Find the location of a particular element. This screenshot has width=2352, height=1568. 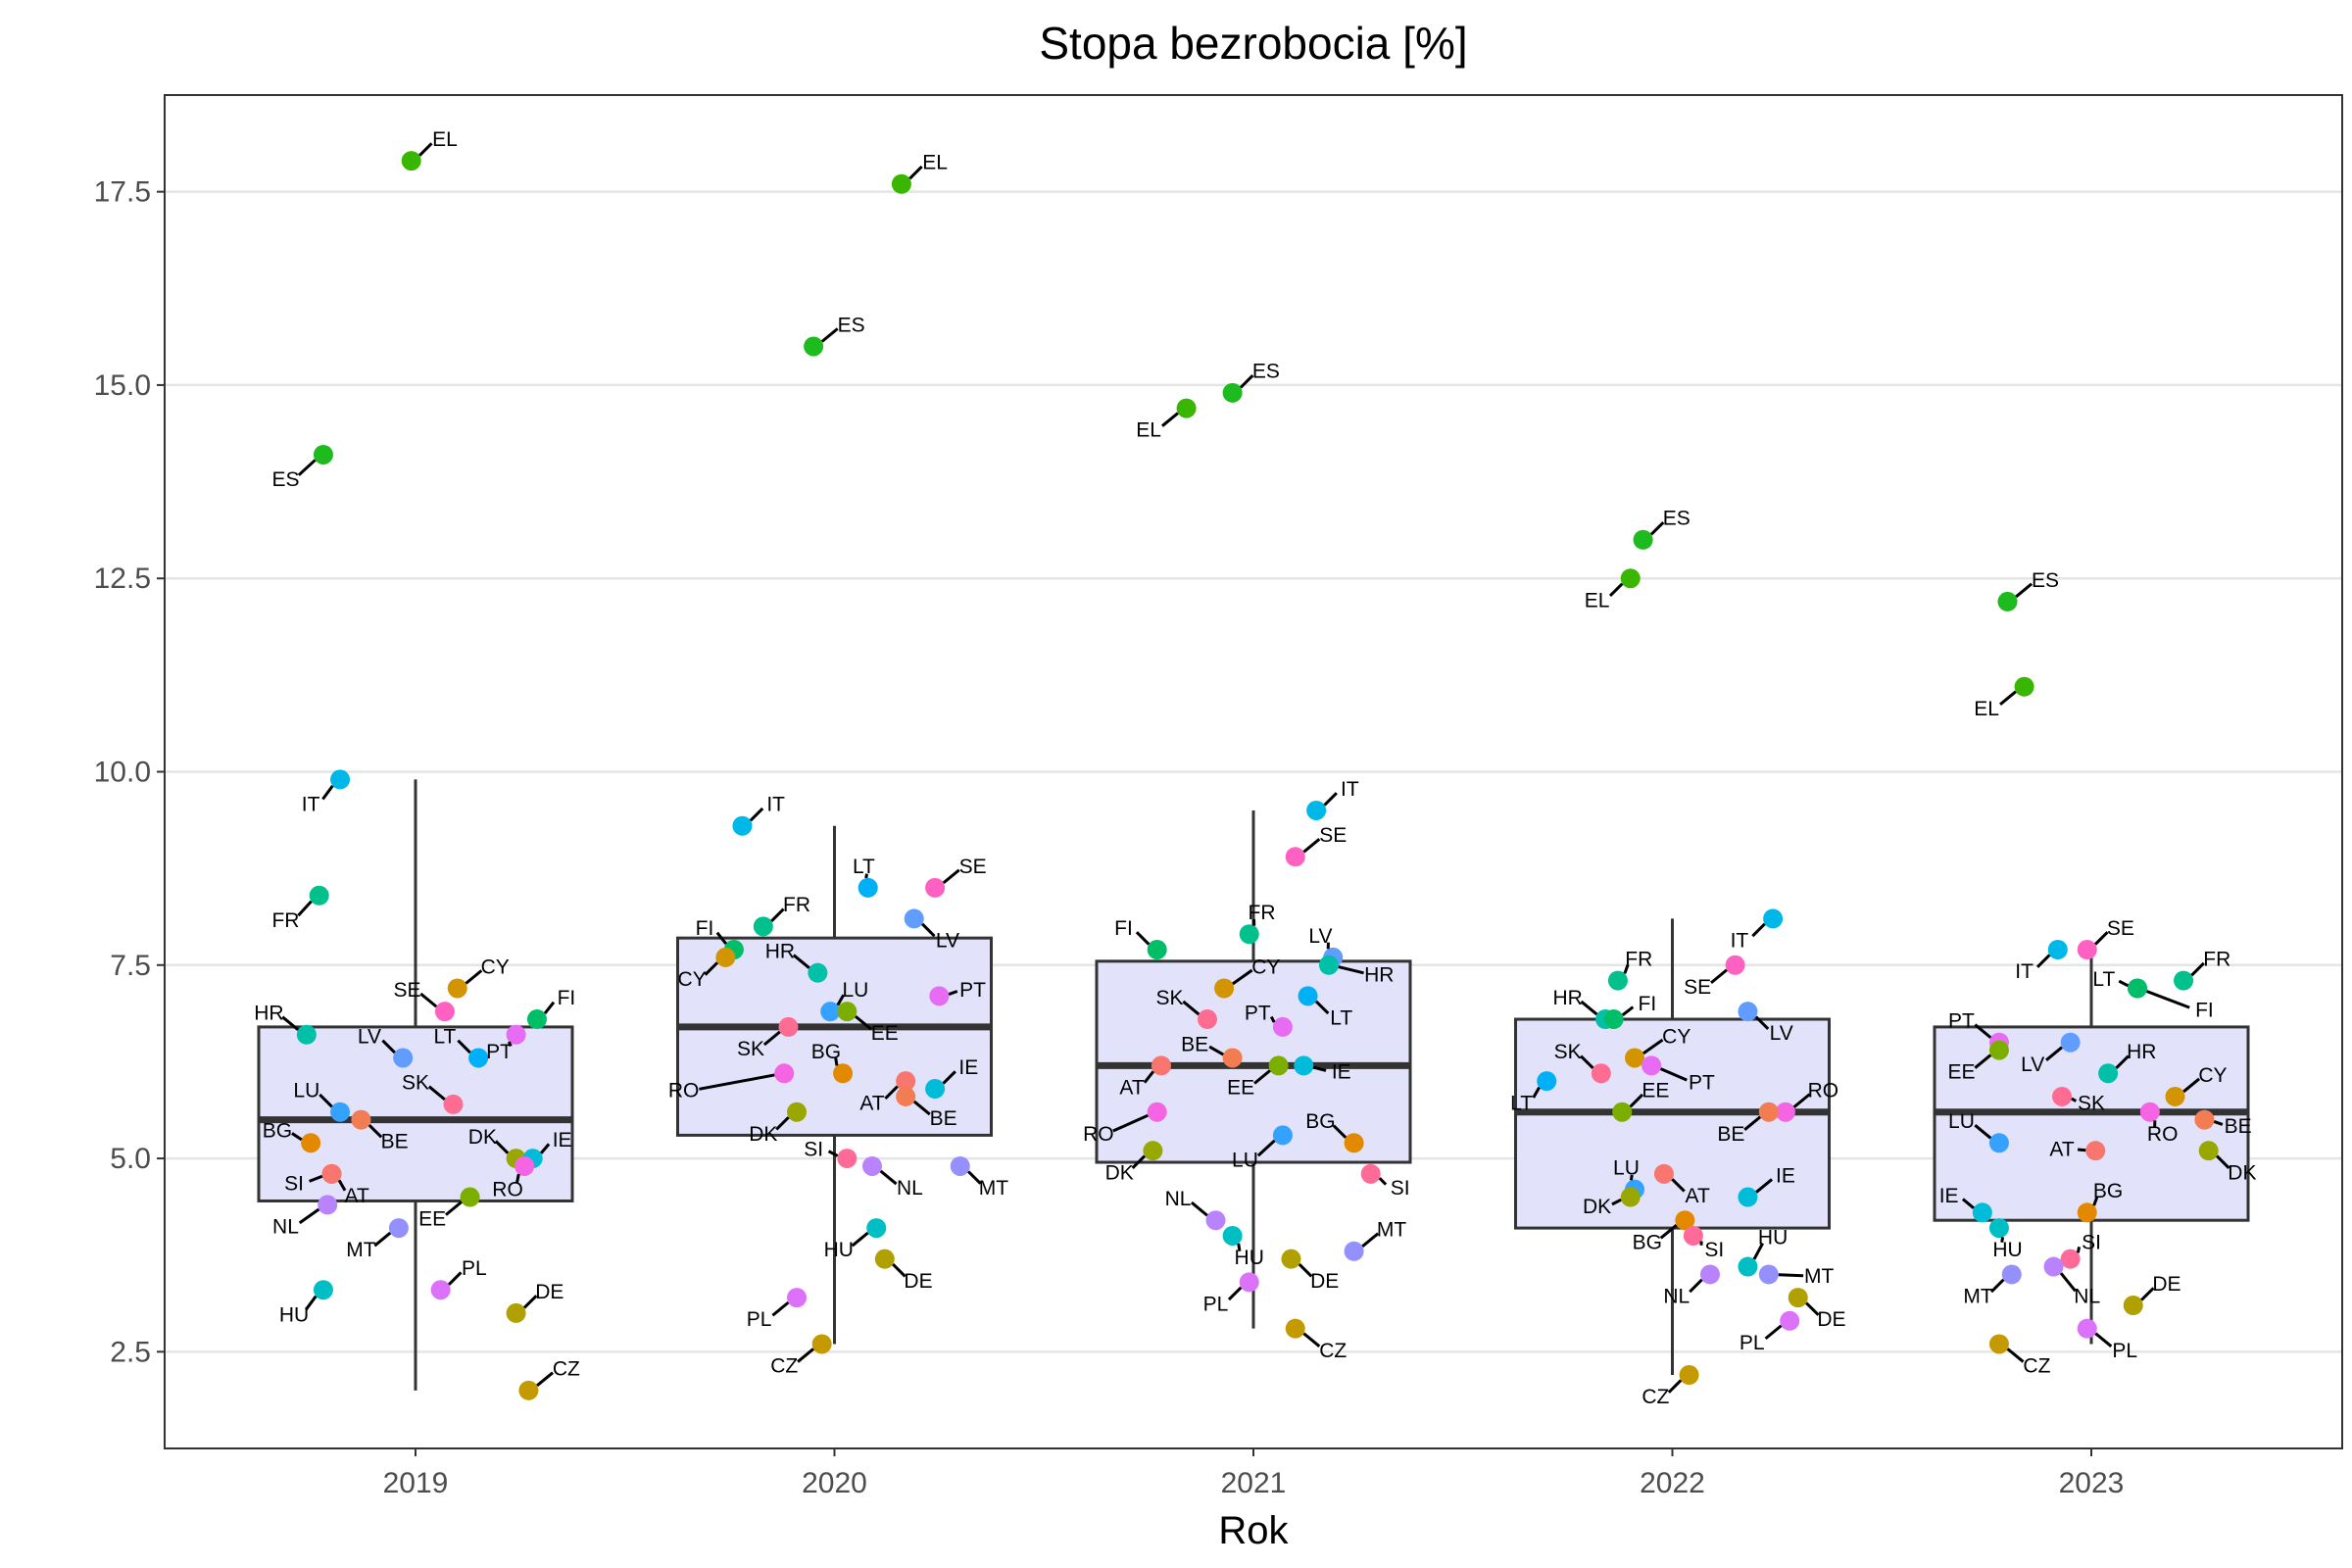

data-point-HU-2023 is located at coordinates (1998, 1228).